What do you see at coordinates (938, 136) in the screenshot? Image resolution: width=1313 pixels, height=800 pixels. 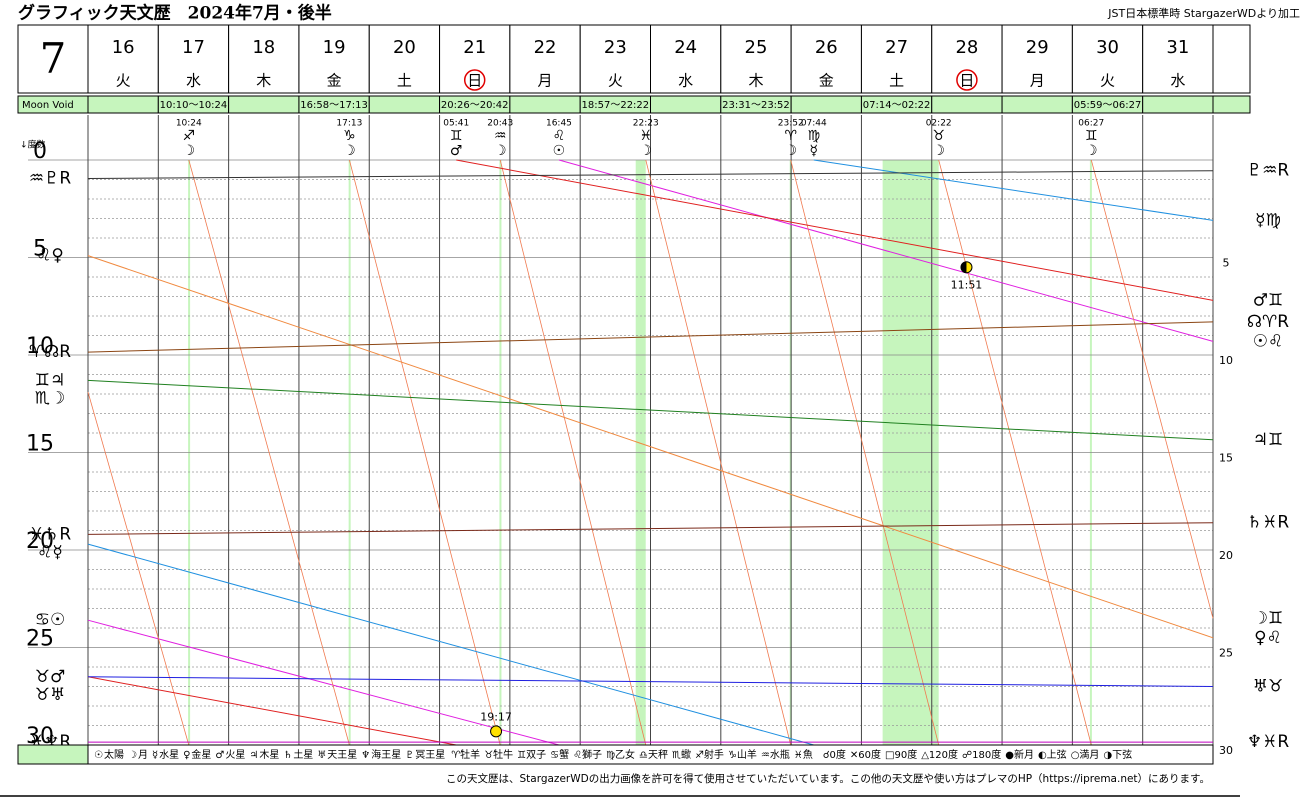 I see `ingress-sign: ♉` at bounding box center [938, 136].